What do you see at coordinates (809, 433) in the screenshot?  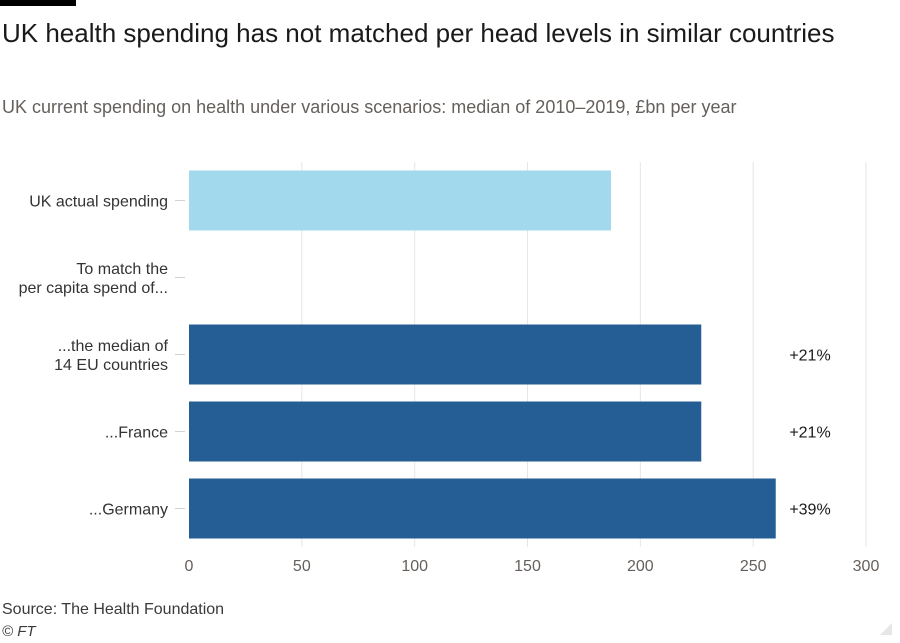 I see `data-label-3: +21%` at bounding box center [809, 433].